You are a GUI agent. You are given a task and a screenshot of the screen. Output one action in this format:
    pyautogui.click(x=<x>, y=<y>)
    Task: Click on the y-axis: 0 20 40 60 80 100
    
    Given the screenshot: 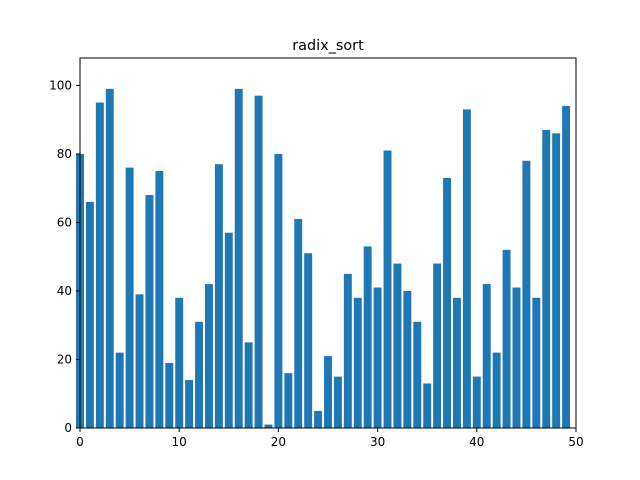 What is the action you would take?
    pyautogui.click(x=64, y=256)
    